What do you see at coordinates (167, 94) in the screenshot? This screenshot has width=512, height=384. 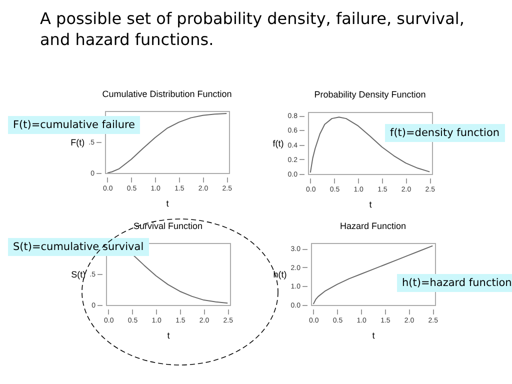 I see `chart-title: Cumulative Distribution Function` at bounding box center [167, 94].